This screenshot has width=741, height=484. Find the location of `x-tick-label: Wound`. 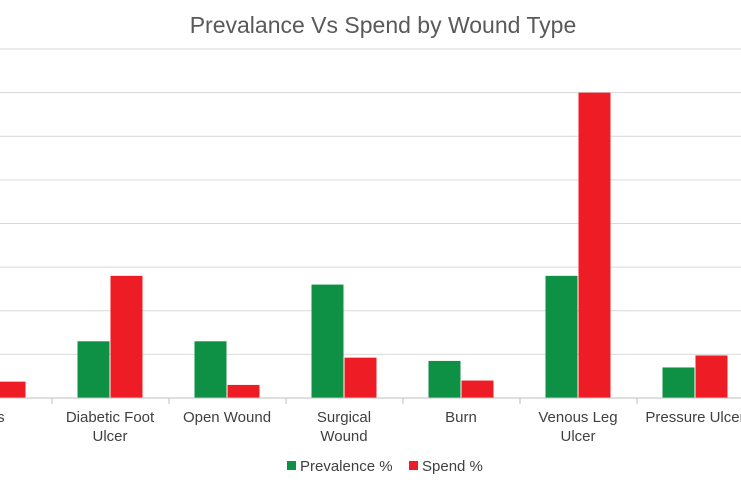

x-tick-label: Wound is located at coordinates (343, 436).